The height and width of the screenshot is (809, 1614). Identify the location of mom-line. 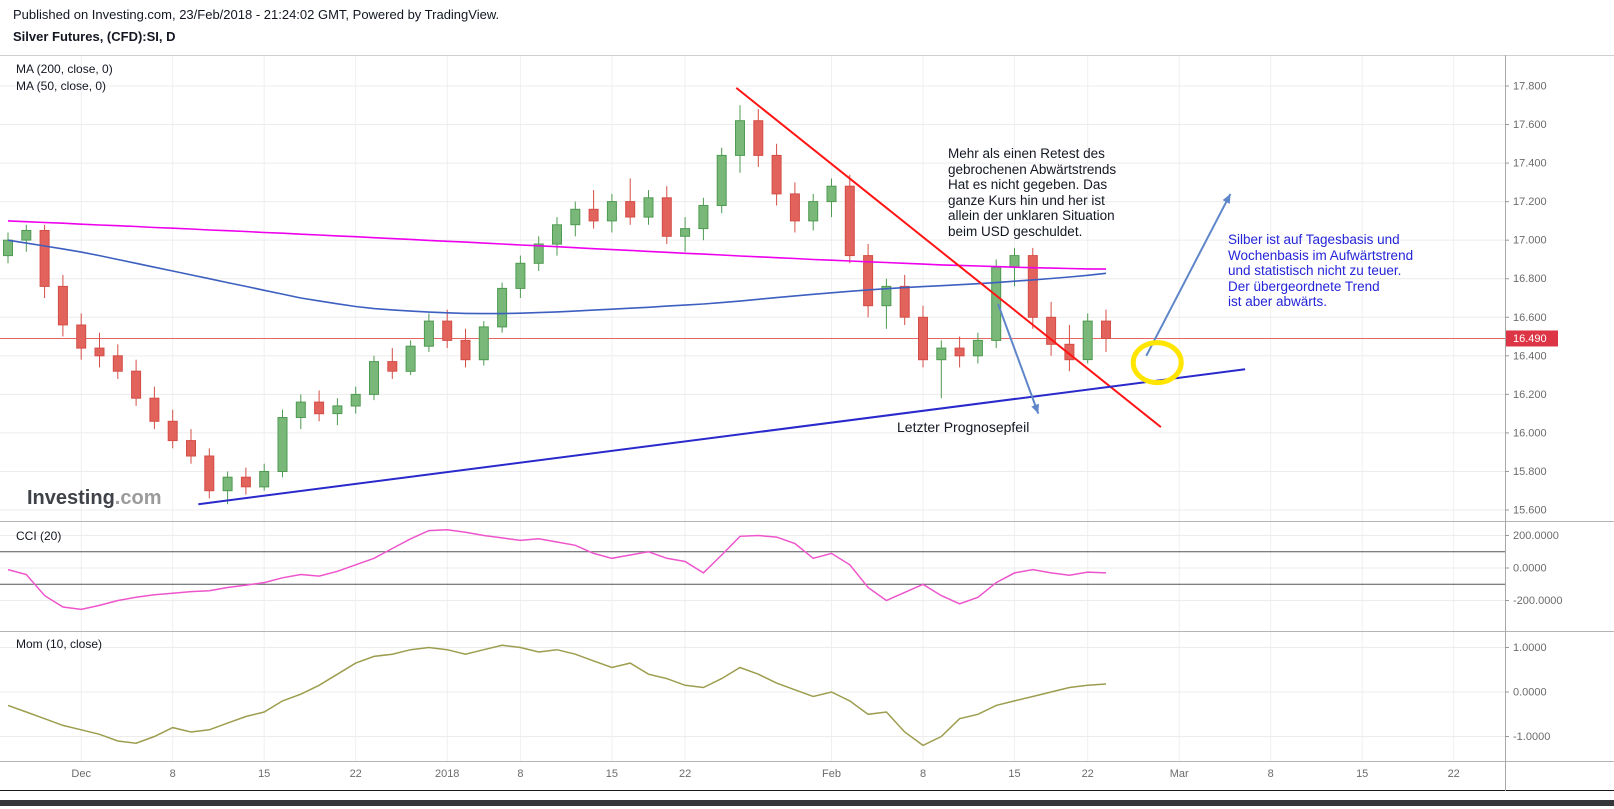
(557, 695).